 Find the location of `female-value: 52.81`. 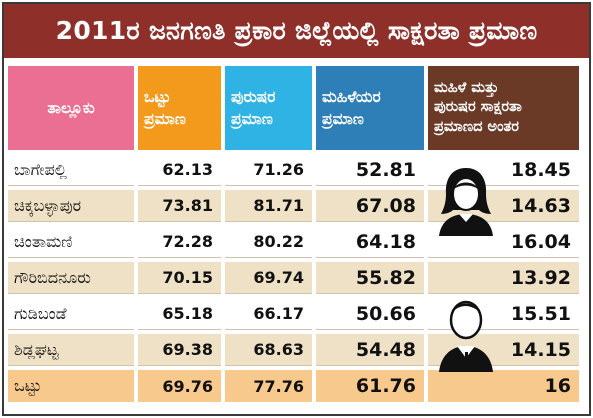

female-value: 52.81 is located at coordinates (370, 170).